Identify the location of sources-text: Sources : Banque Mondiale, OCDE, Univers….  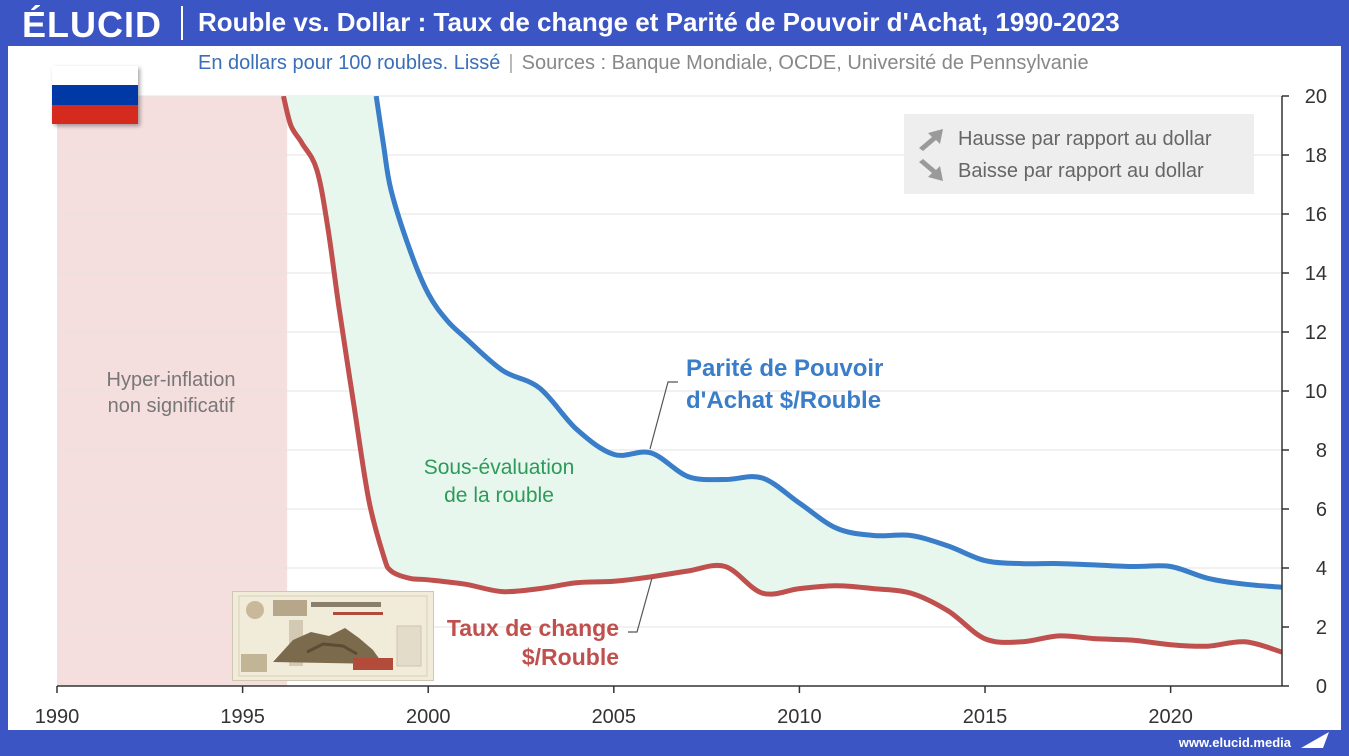
(805, 63).